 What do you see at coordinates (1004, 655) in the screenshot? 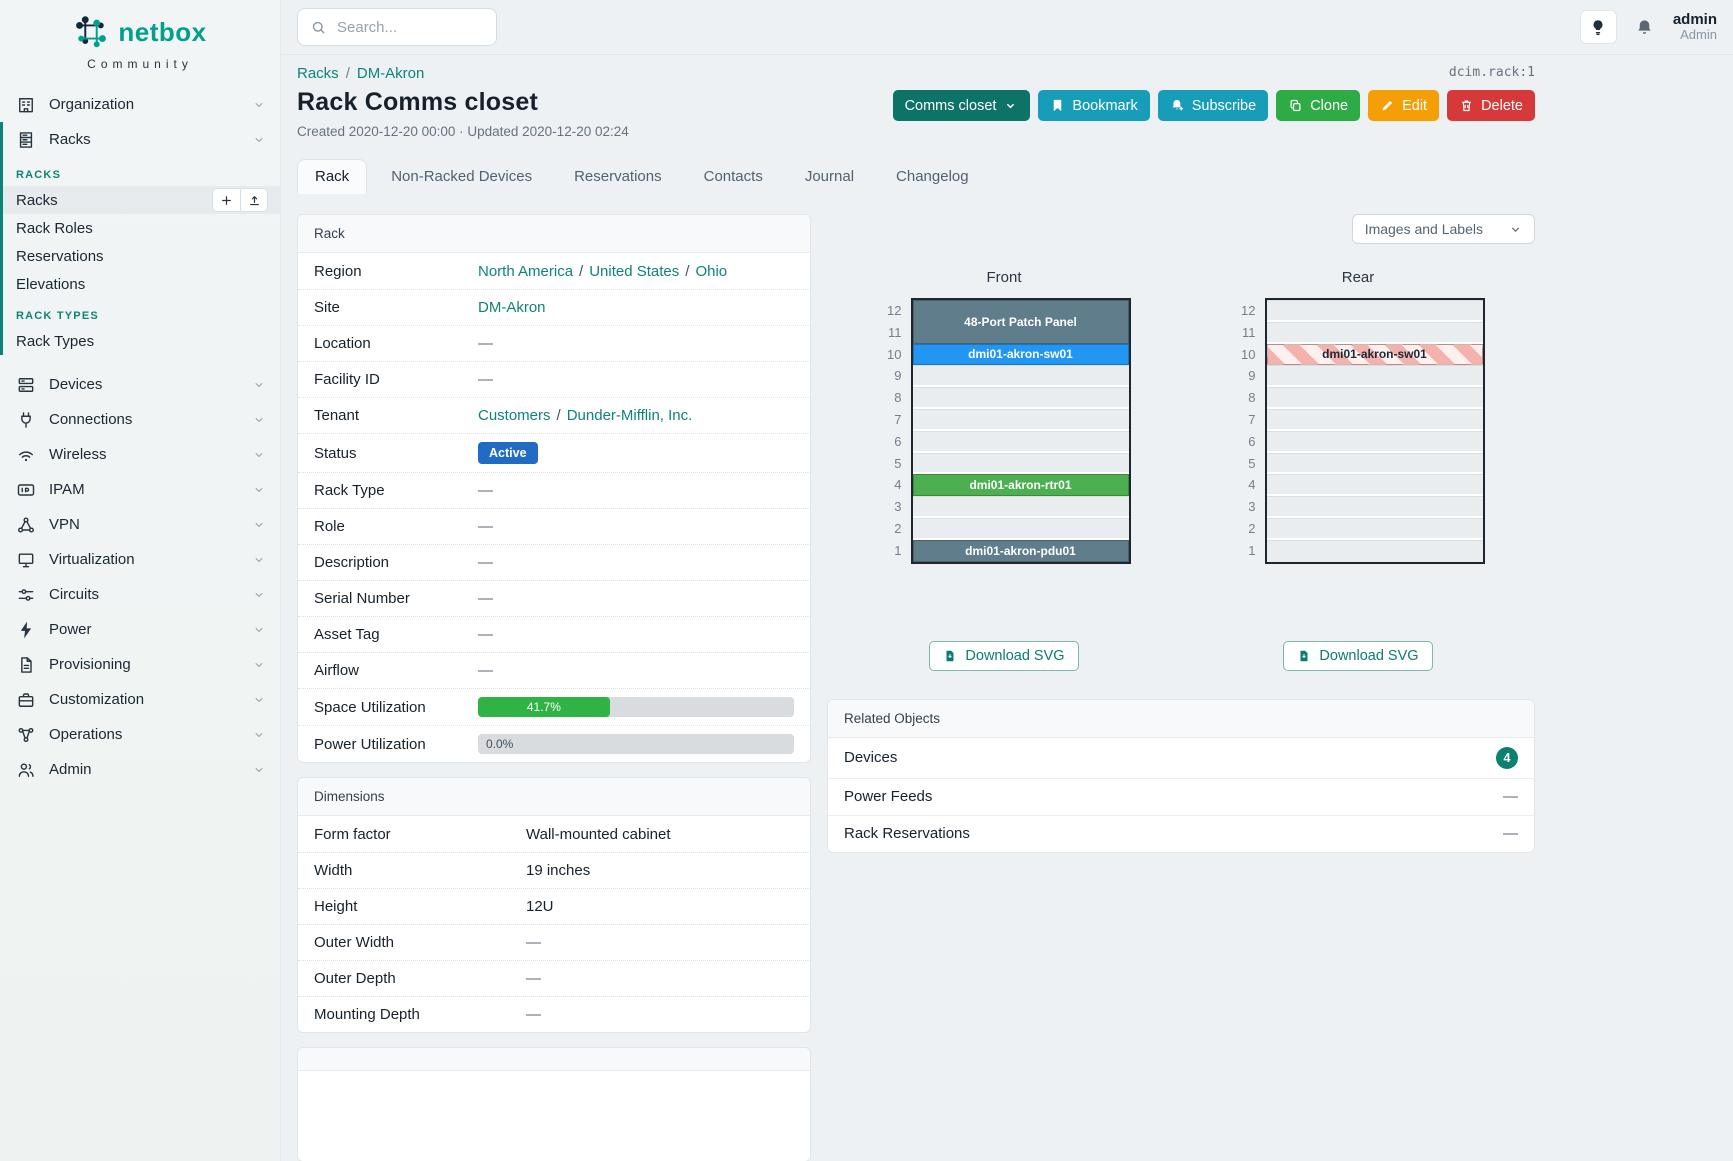
I see `download-svg-front-button: Download SVG` at bounding box center [1004, 655].